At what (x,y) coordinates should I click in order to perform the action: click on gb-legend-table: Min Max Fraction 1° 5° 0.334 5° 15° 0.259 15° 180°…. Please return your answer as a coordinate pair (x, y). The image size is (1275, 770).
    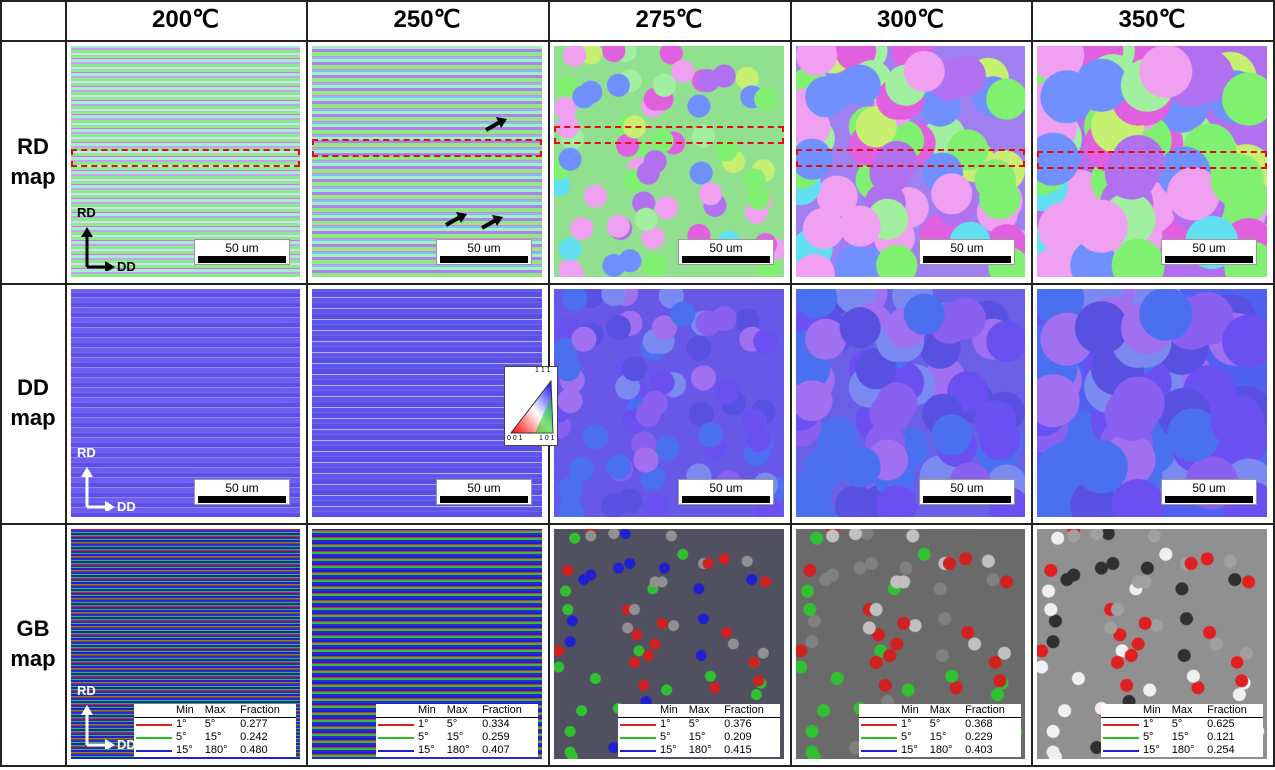
    Looking at the image, I should click on (457, 730).